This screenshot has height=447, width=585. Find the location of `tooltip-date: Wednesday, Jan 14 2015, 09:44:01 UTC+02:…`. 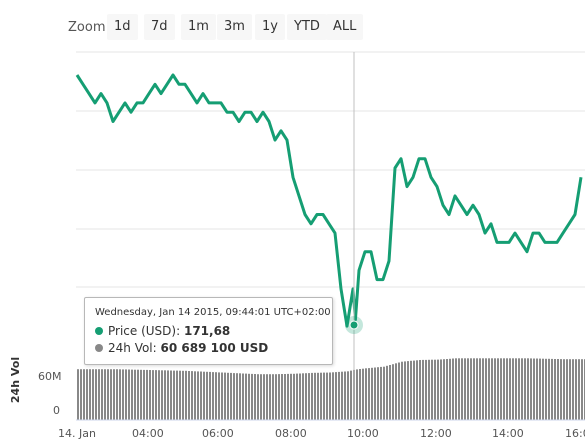

tooltip-date: Wednesday, Jan 14 2015, 09:44:01 UTC+02:… is located at coordinates (213, 312).